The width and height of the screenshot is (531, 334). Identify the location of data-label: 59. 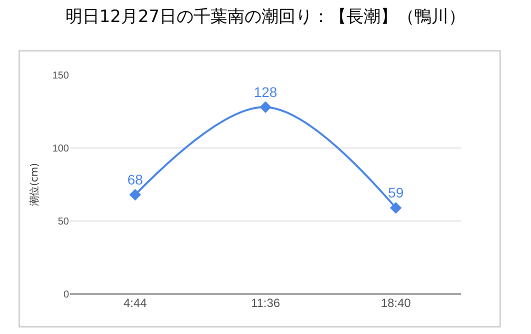
(396, 192).